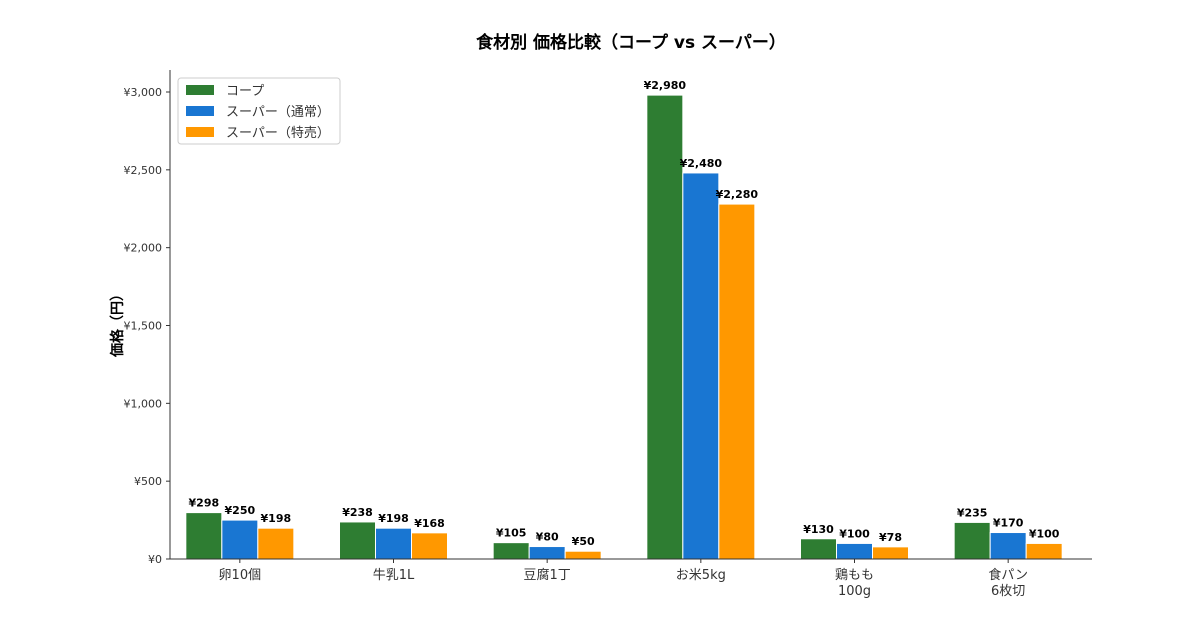 This screenshot has height=630, width=1200. What do you see at coordinates (245, 91) in the screenshot?
I see `legend-label: コープ` at bounding box center [245, 91].